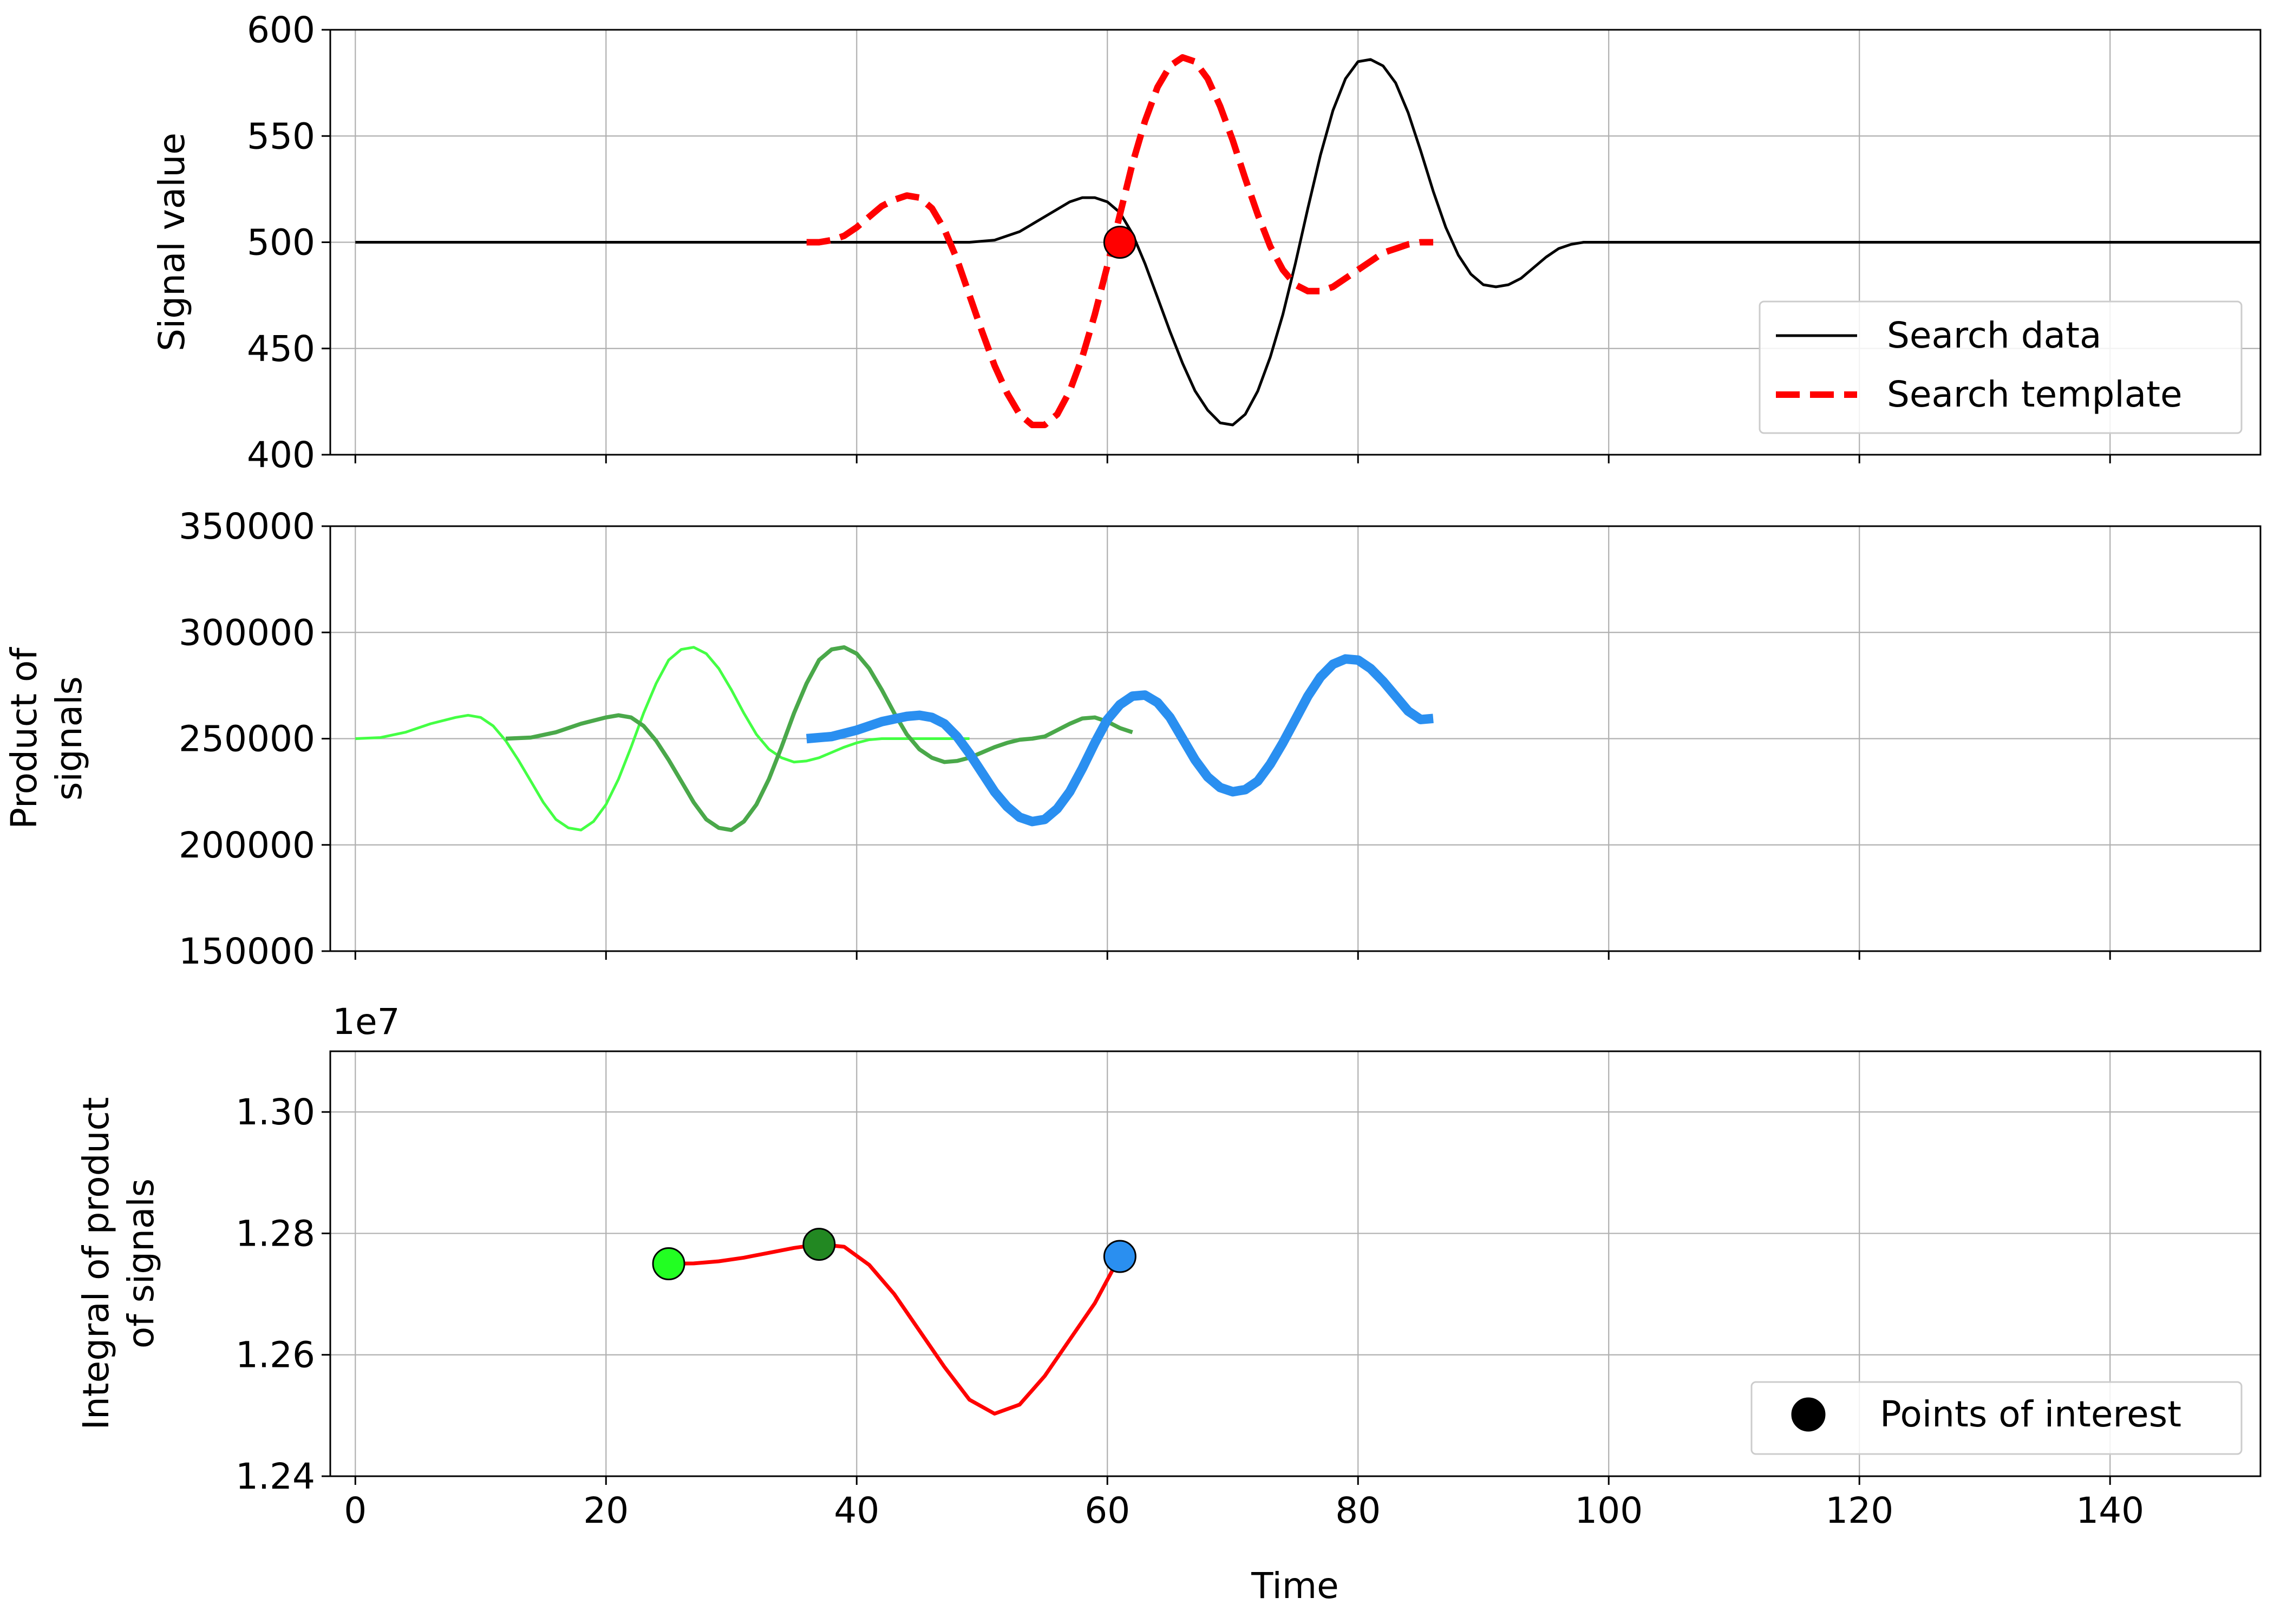 This screenshot has width=2274, height=1624. What do you see at coordinates (857, 1510) in the screenshot?
I see `x-tick-label: 40` at bounding box center [857, 1510].